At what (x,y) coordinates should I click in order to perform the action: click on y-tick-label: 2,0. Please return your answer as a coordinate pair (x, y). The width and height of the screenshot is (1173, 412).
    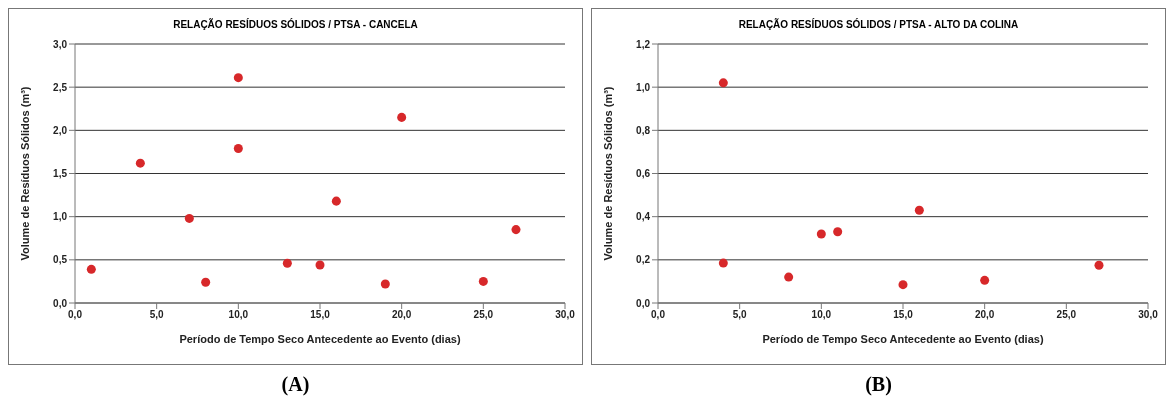
    Looking at the image, I should click on (60, 130).